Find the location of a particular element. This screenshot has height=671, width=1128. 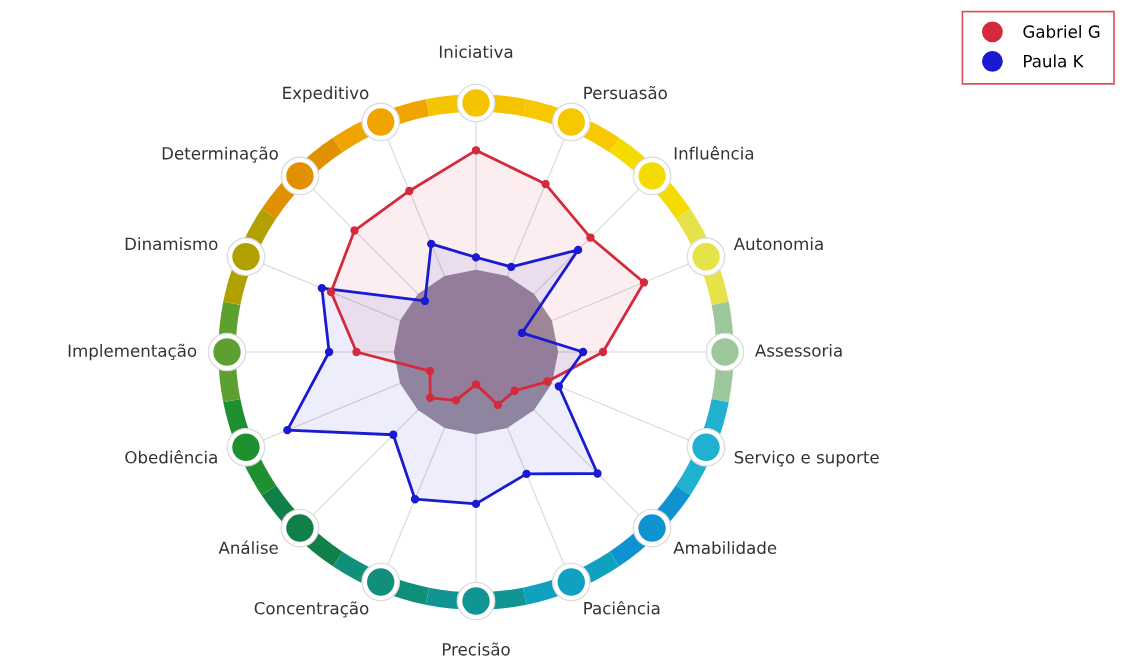

spoke-label: Análise is located at coordinates (248, 547).